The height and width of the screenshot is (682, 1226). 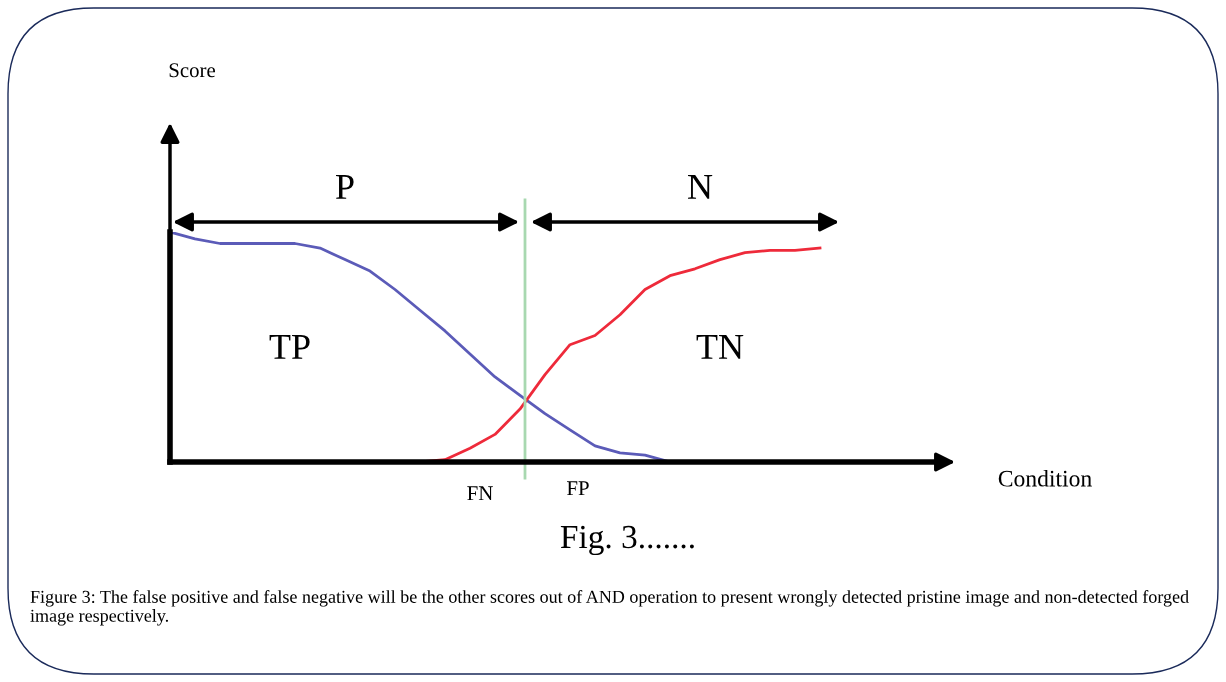 I want to click on text: N, so click(x=700, y=187).